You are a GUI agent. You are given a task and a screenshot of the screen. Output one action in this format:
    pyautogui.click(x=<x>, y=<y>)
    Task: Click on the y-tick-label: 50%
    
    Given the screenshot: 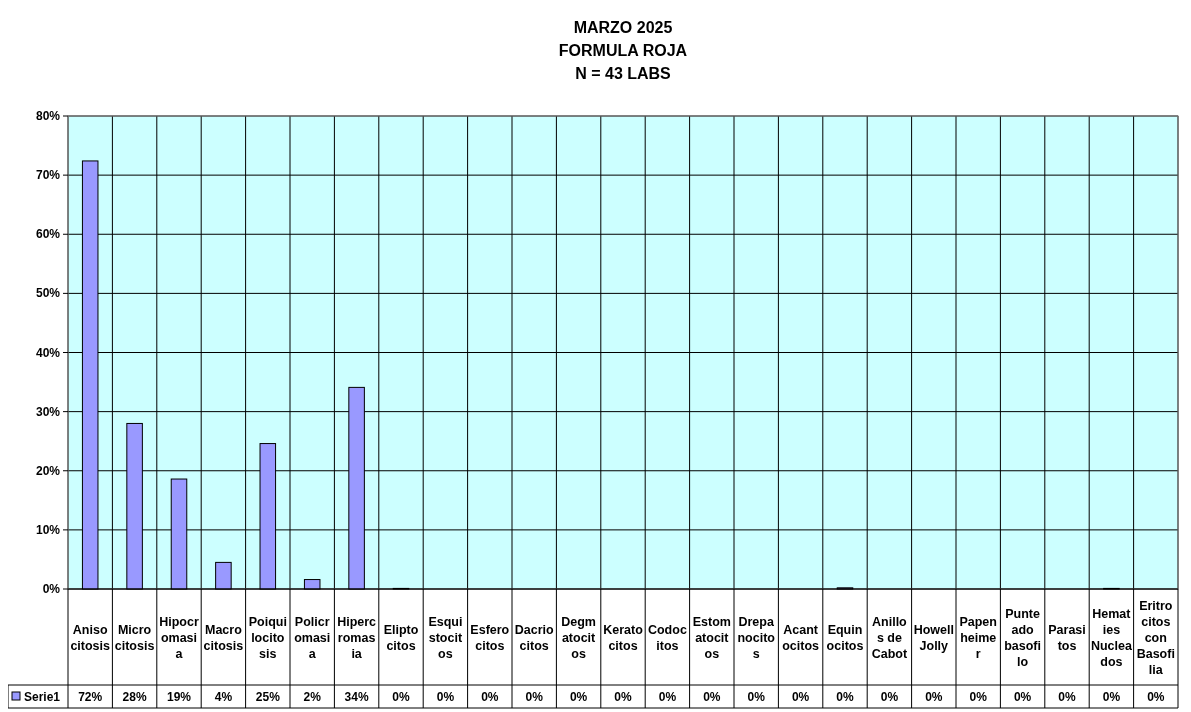 What is the action you would take?
    pyautogui.click(x=48, y=293)
    